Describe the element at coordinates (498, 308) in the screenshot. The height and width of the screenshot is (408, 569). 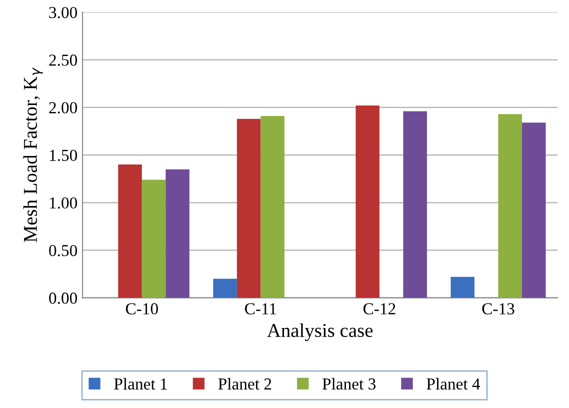
I see `x-tick-label: C-13` at that location.